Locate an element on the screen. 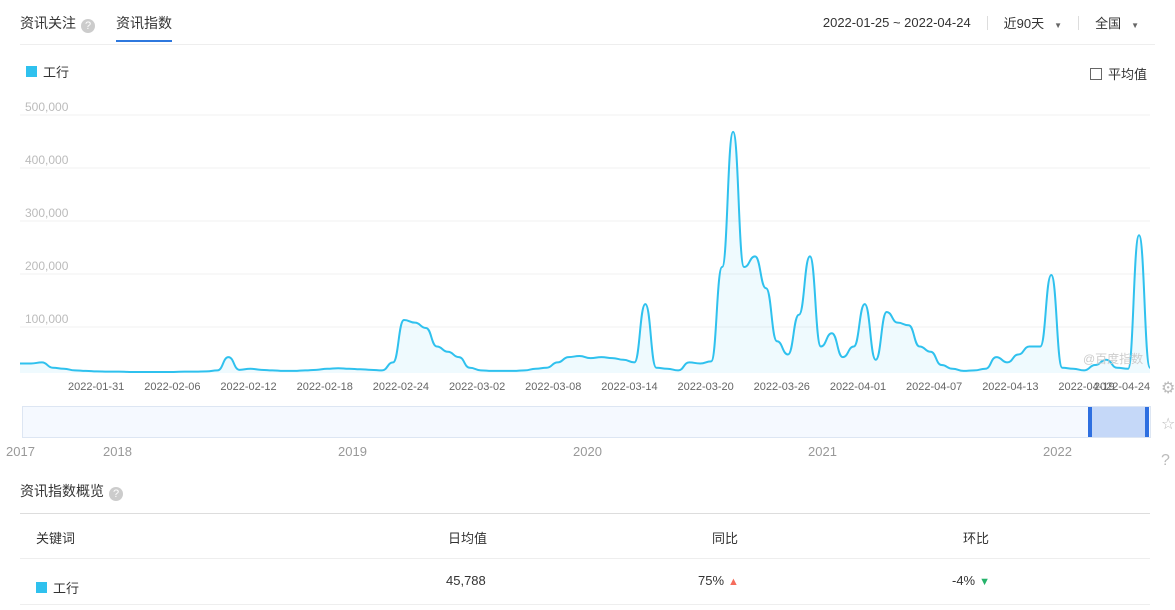 The height and width of the screenshot is (610, 1175). brush-year: 2017 is located at coordinates (20, 451).